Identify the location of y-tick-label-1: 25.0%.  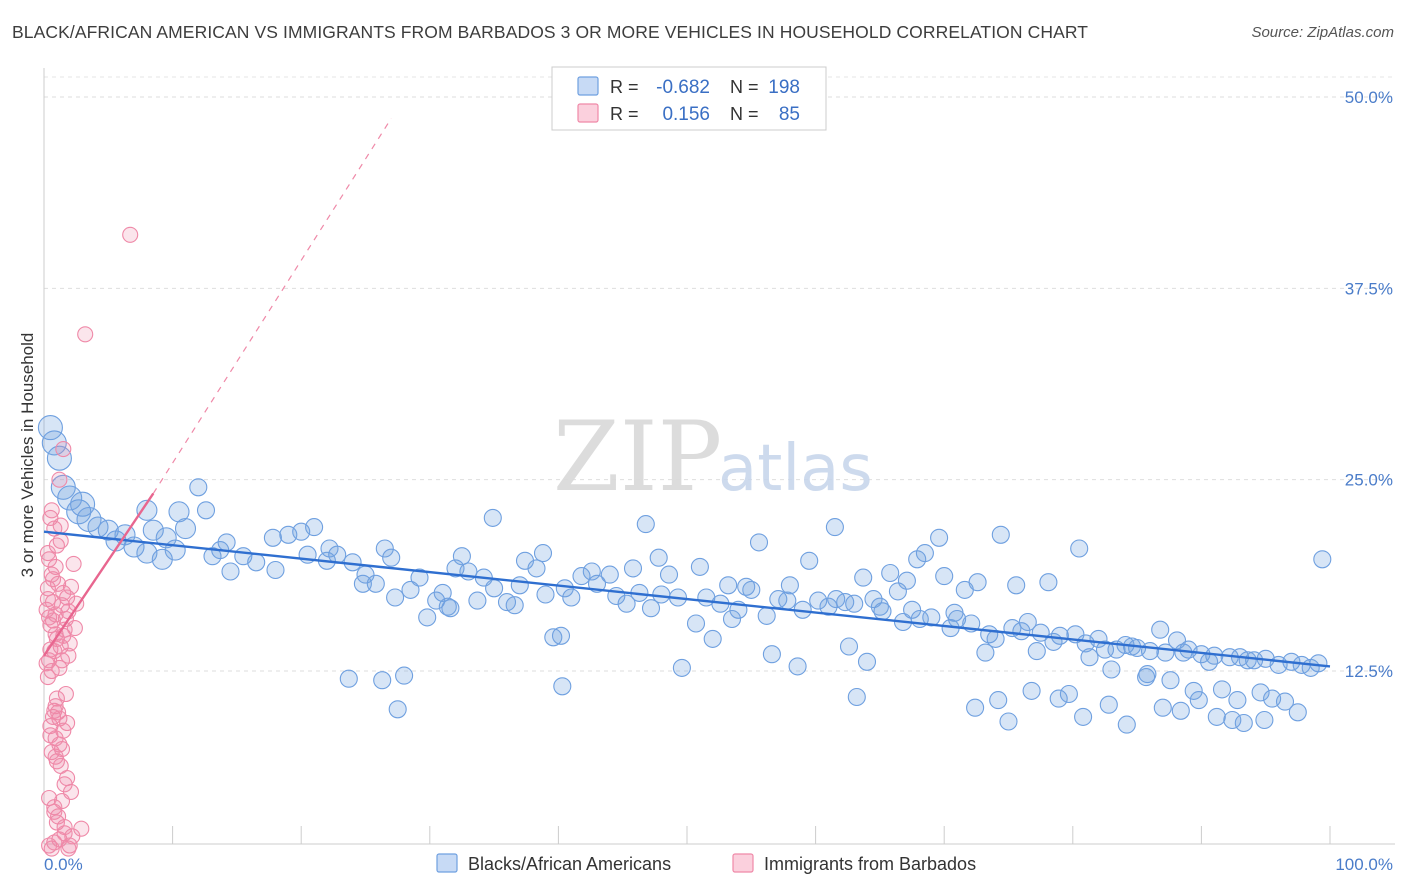
(1369, 480).